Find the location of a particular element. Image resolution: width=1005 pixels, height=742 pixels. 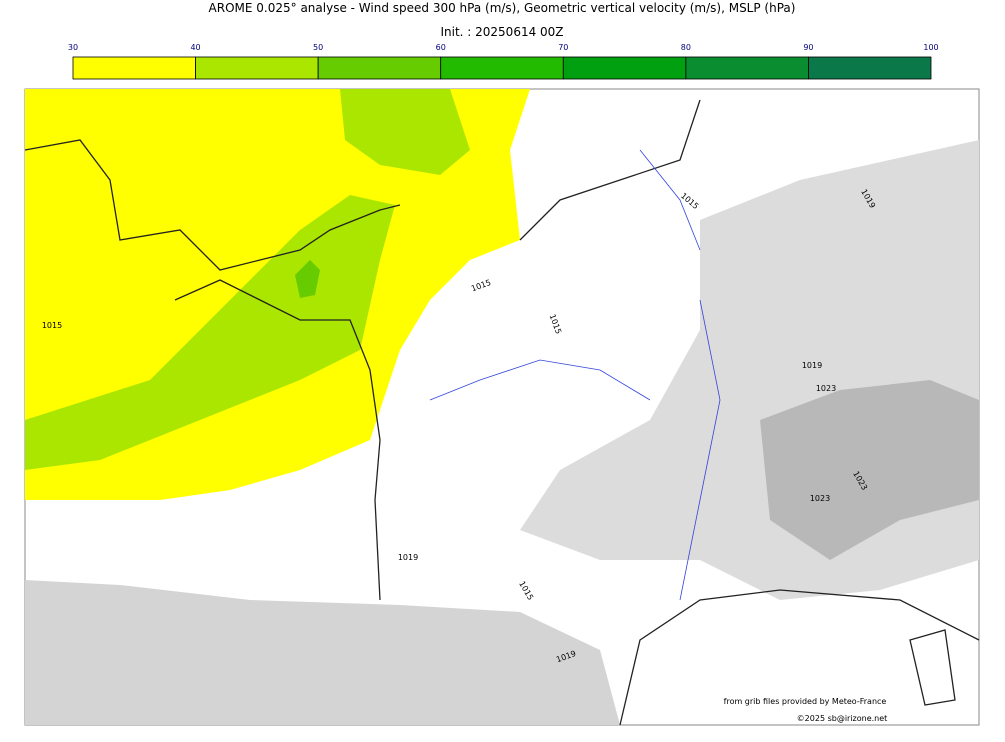

colorbar-tick-label: 80 is located at coordinates (686, 47).